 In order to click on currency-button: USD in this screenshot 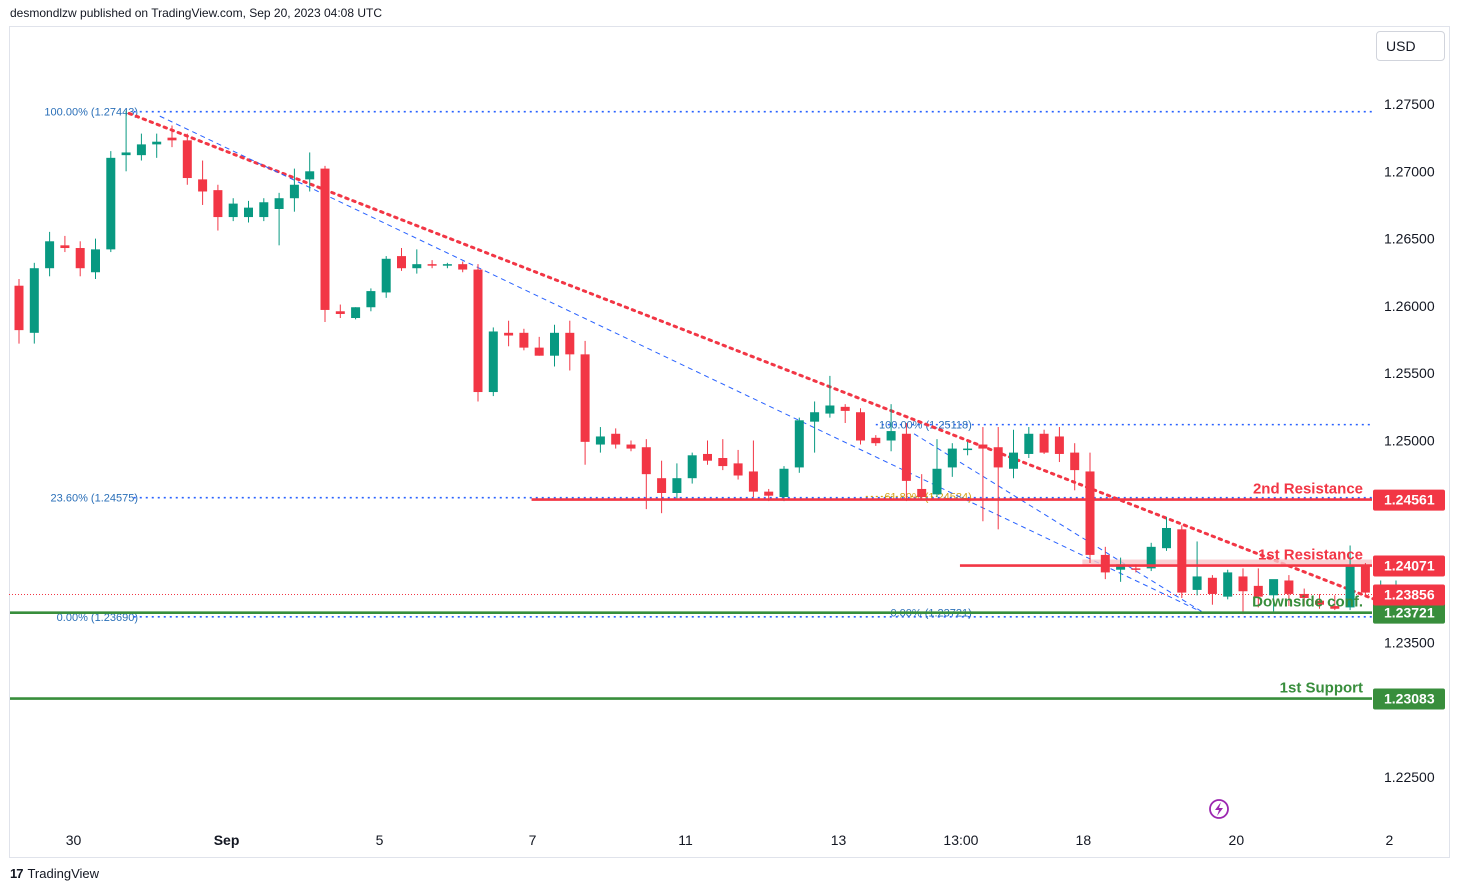, I will do `click(1410, 46)`.